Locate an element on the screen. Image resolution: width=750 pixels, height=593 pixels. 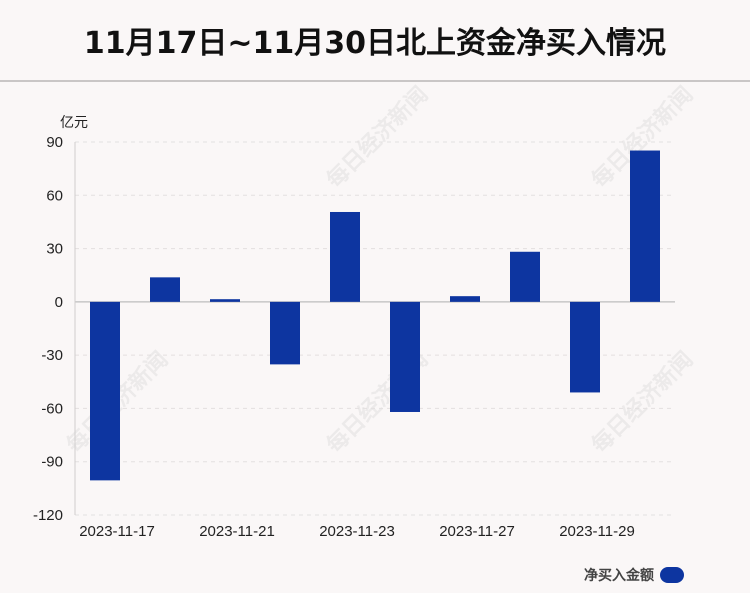
chart-title: 11月17日~11月30日北上资金净买入情况 is located at coordinates (375, 43).